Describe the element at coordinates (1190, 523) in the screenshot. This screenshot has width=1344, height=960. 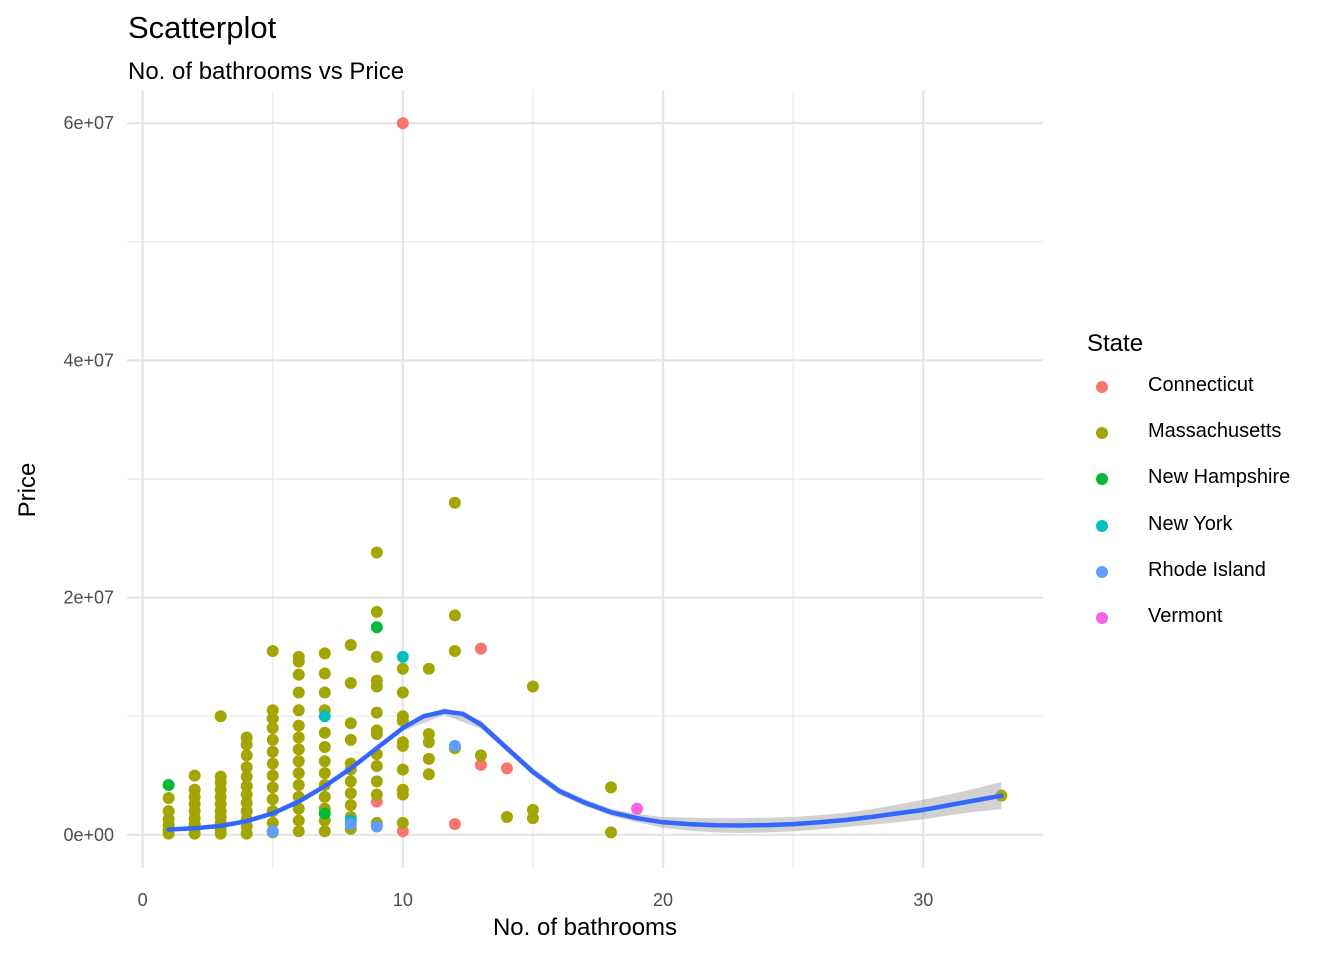
I see `legend-label: New York` at that location.